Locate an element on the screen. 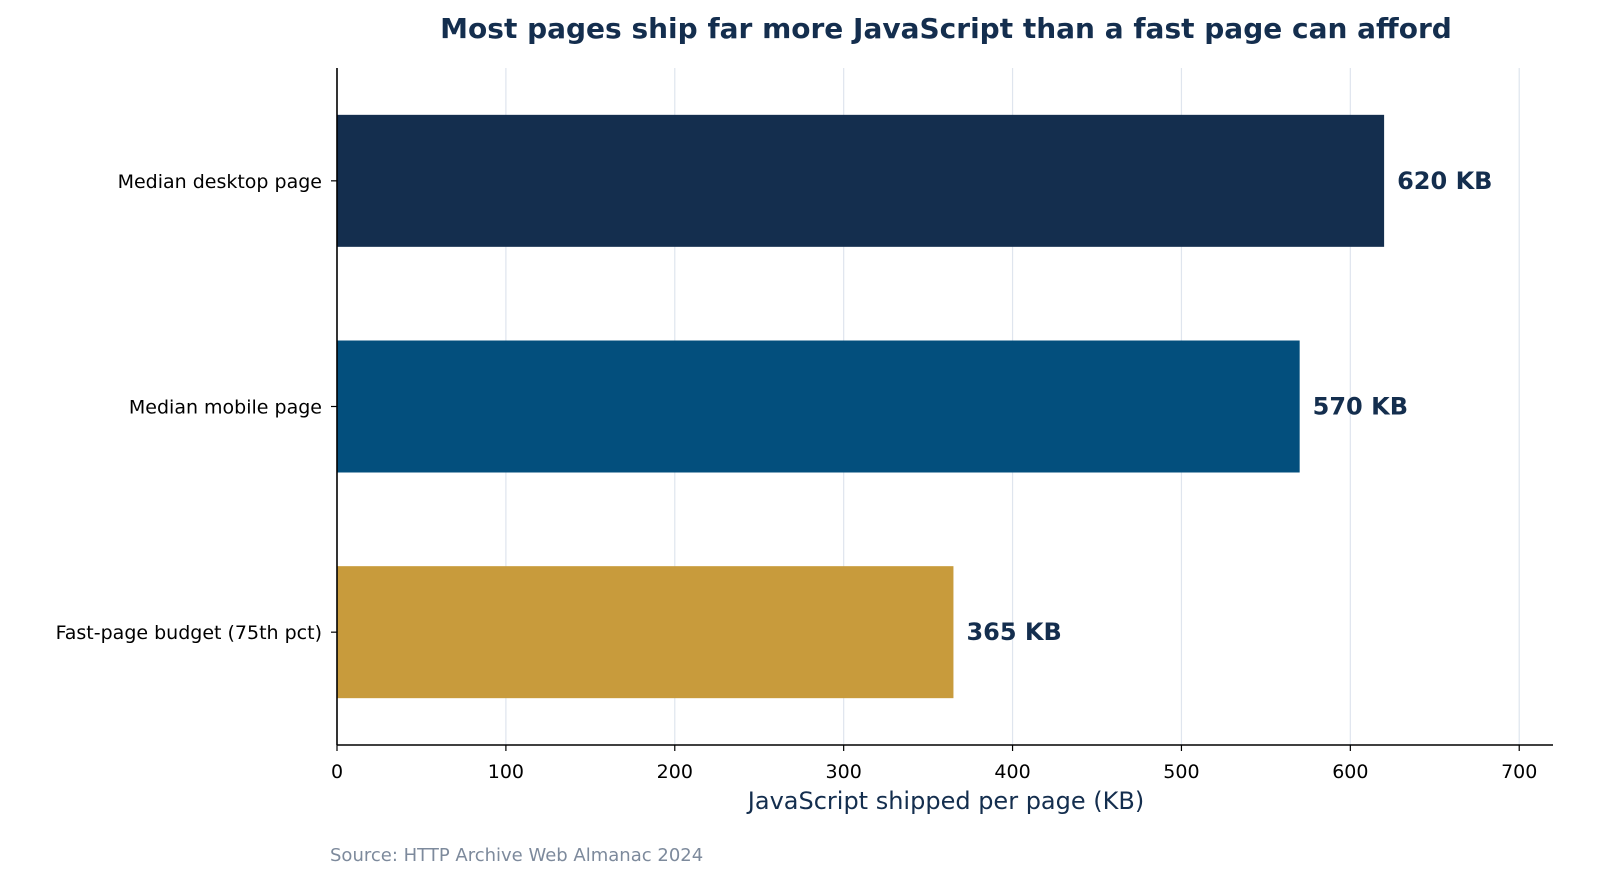 The height and width of the screenshot is (896, 1599). x-tick-label-200: 200 is located at coordinates (675, 772).